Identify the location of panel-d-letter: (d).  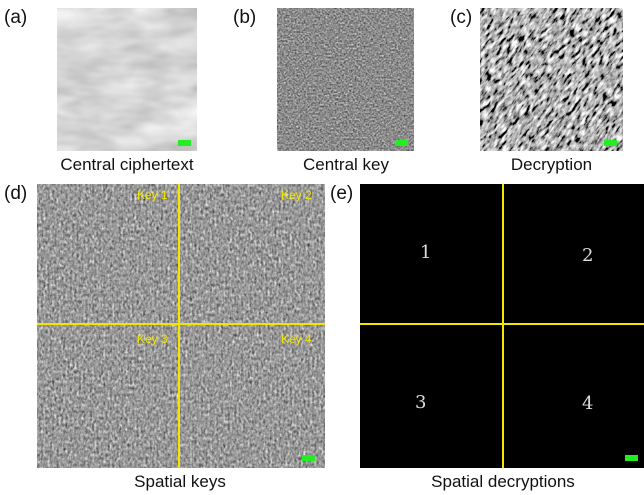
(16, 193).